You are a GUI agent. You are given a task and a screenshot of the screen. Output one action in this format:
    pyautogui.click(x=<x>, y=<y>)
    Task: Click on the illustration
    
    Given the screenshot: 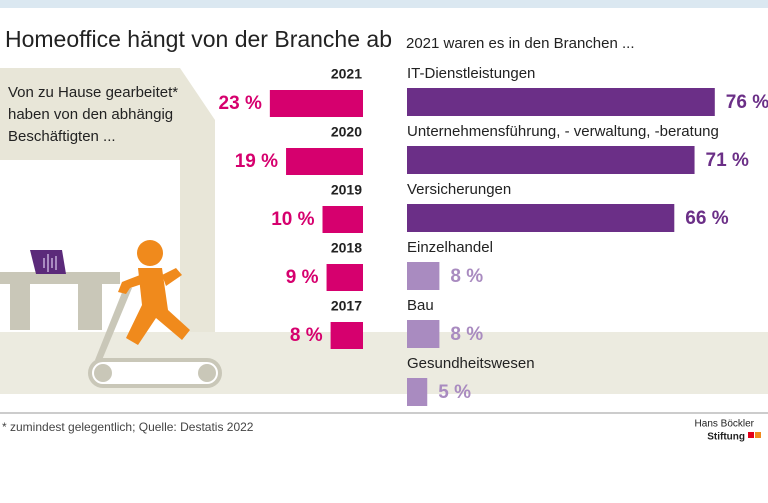 What is the action you would take?
    pyautogui.click(x=111, y=314)
    